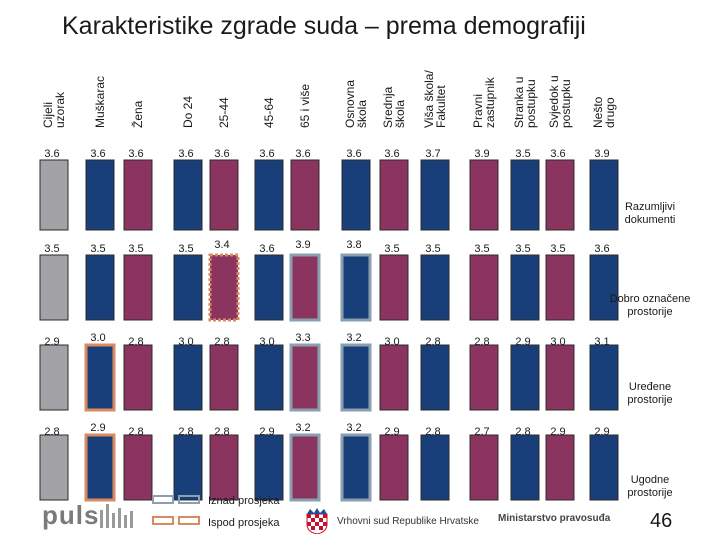 The image size is (720, 540). What do you see at coordinates (302, 338) in the screenshot?
I see `value-label-row-2-col-6: 3.3` at bounding box center [302, 338].